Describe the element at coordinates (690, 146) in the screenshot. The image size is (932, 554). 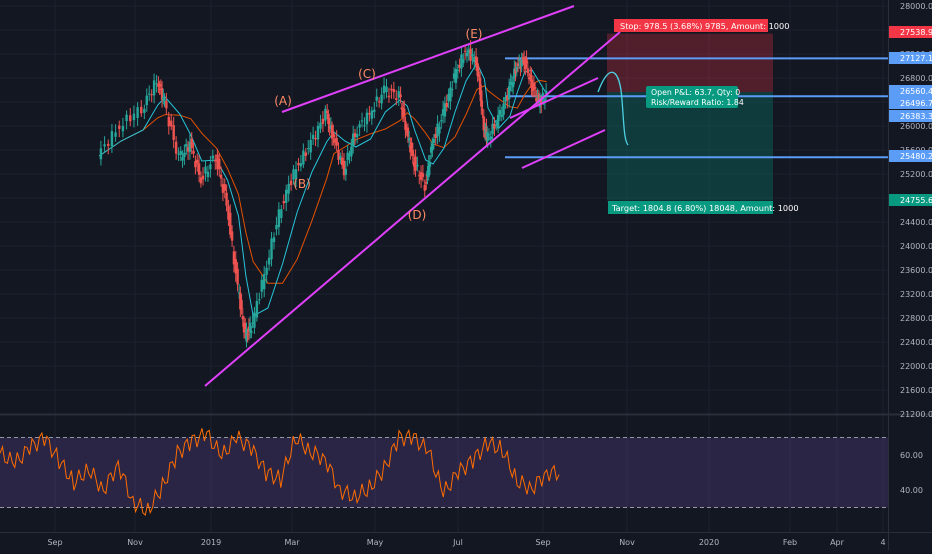
I see `target-zone` at that location.